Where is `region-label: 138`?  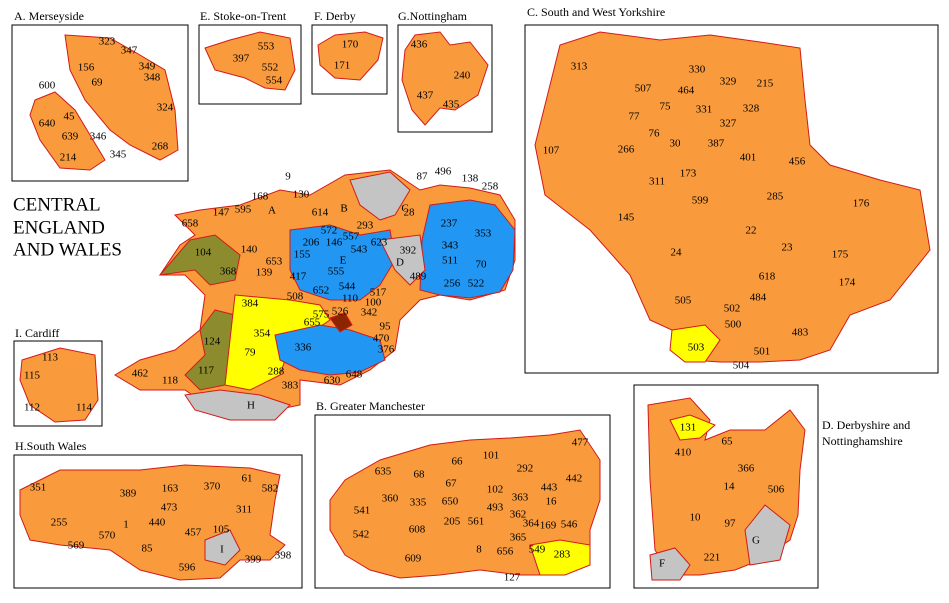 region-label: 138 is located at coordinates (470, 179).